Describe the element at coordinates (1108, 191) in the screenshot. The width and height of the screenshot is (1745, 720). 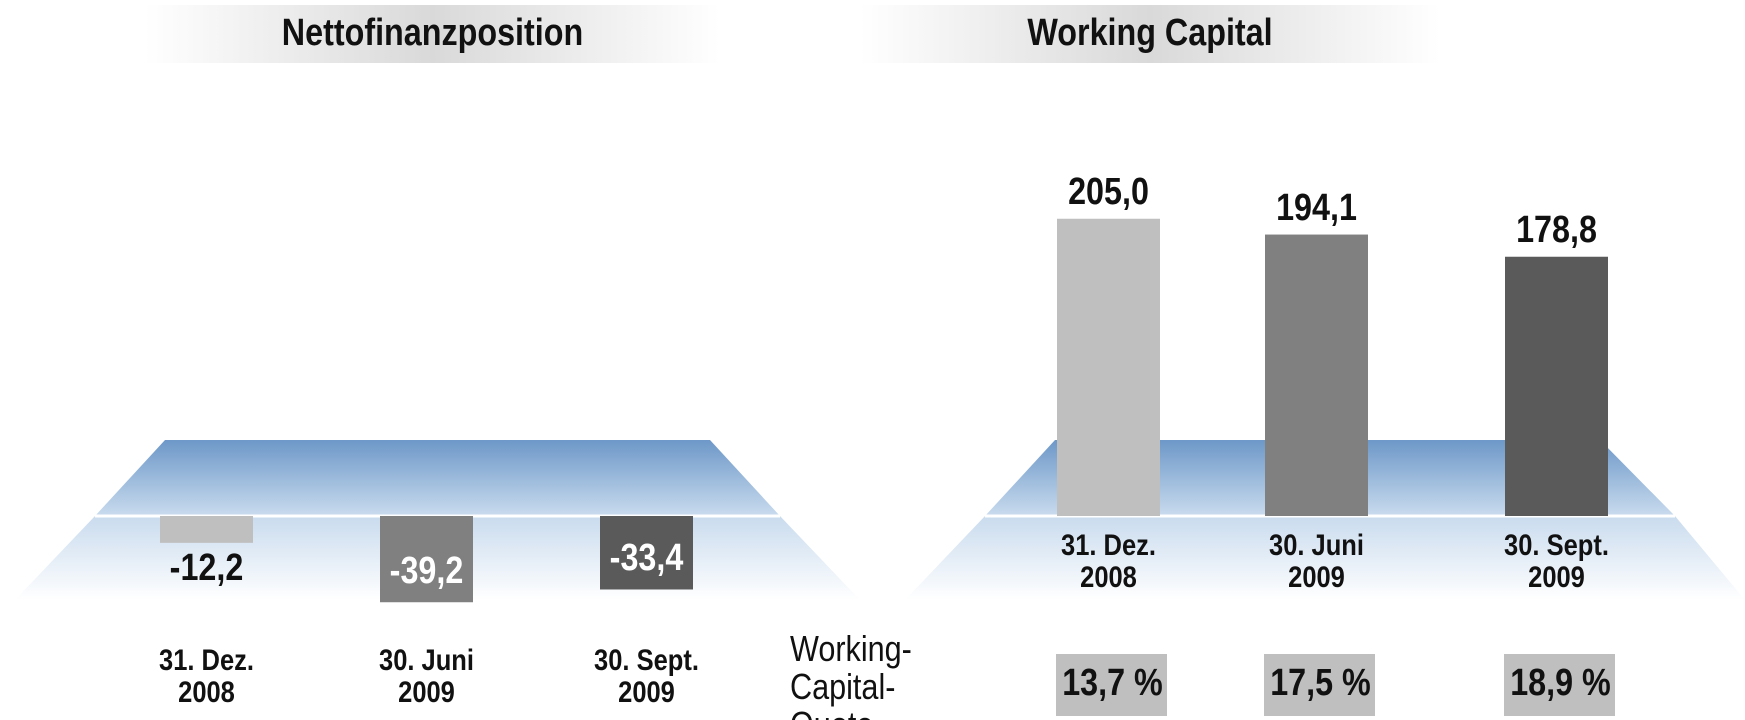
I see `value-label: 205,0` at that location.